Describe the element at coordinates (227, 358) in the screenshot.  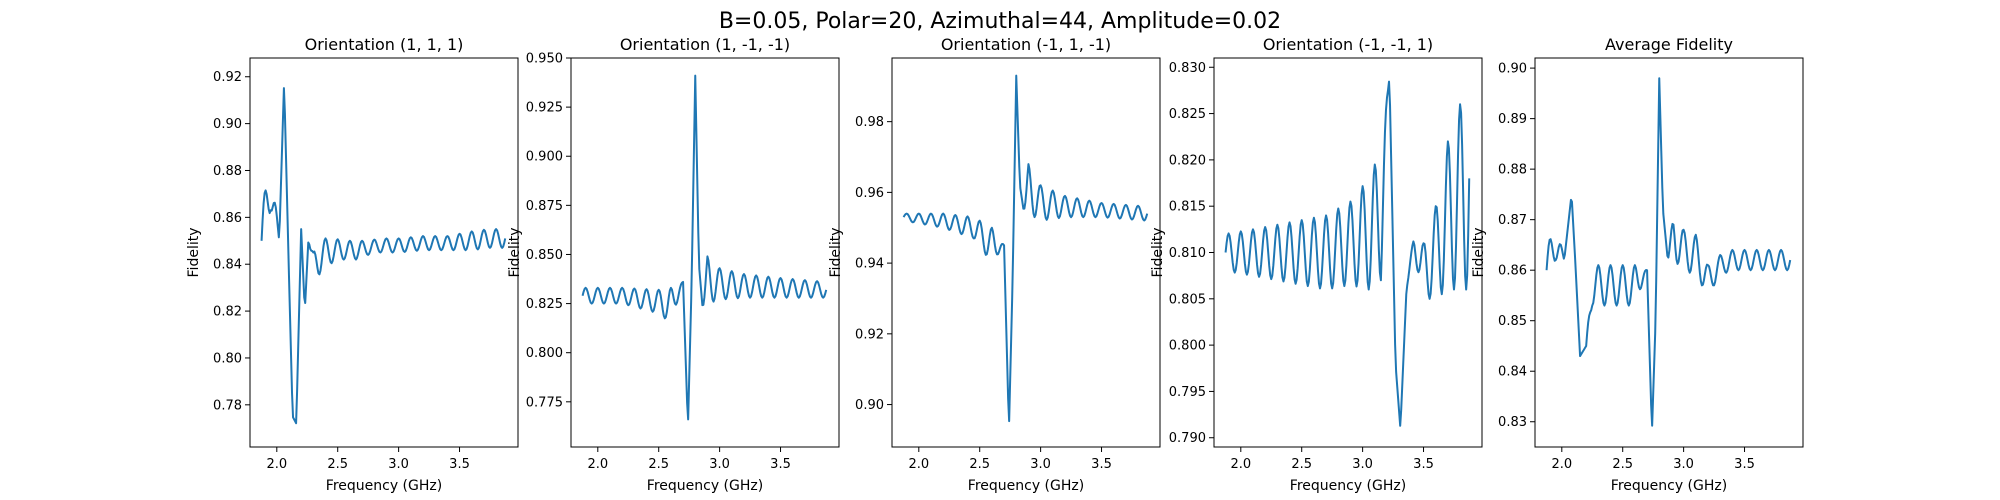
I see `y-tick-label: 0.80` at that location.